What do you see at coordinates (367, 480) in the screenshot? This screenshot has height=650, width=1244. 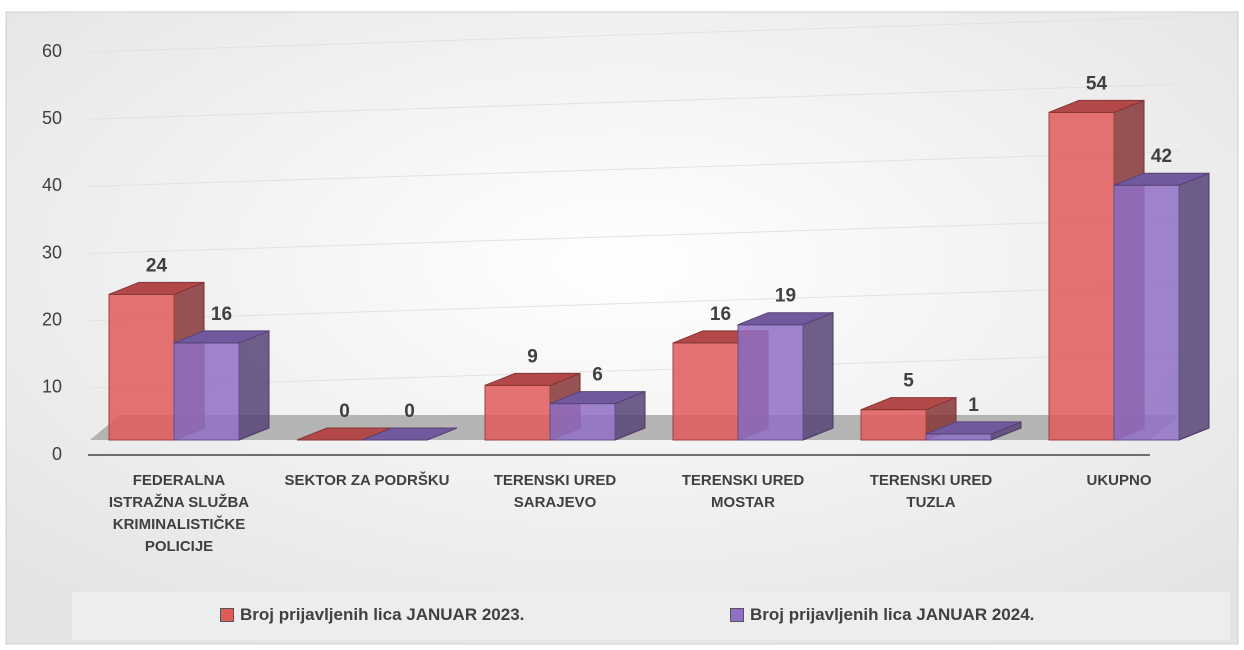 I see `x-tick-label: SEKTOR ZA PODRŠKU` at bounding box center [367, 480].